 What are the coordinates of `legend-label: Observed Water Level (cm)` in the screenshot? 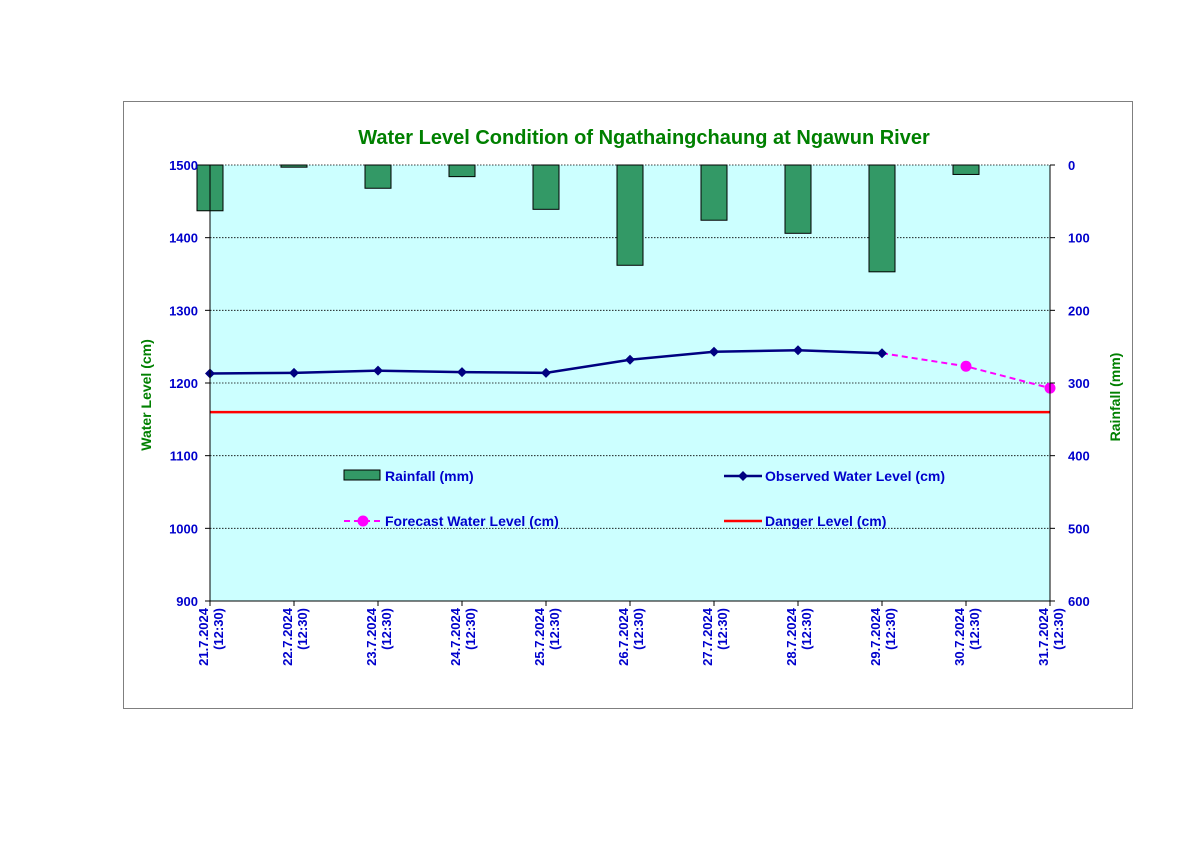 It's located at (855, 476).